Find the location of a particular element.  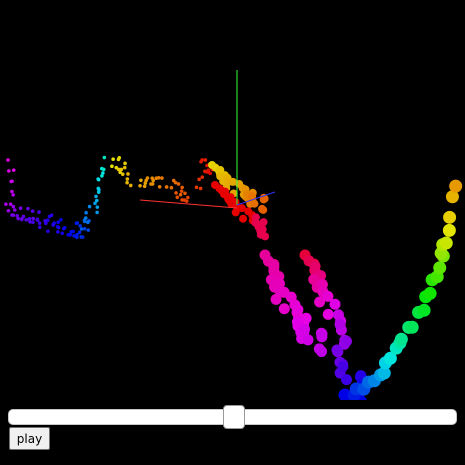

timeline-slider-thumb is located at coordinates (234, 417).